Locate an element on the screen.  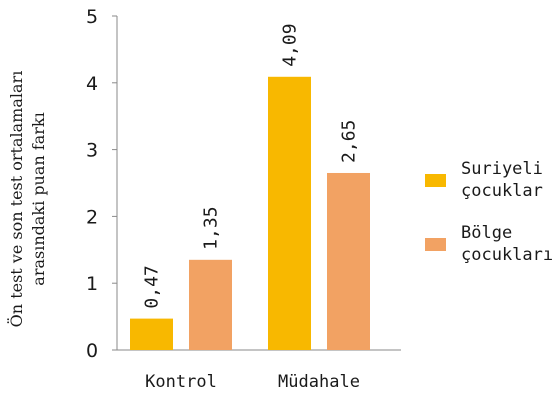
data-label: 2,65 is located at coordinates (349, 141).